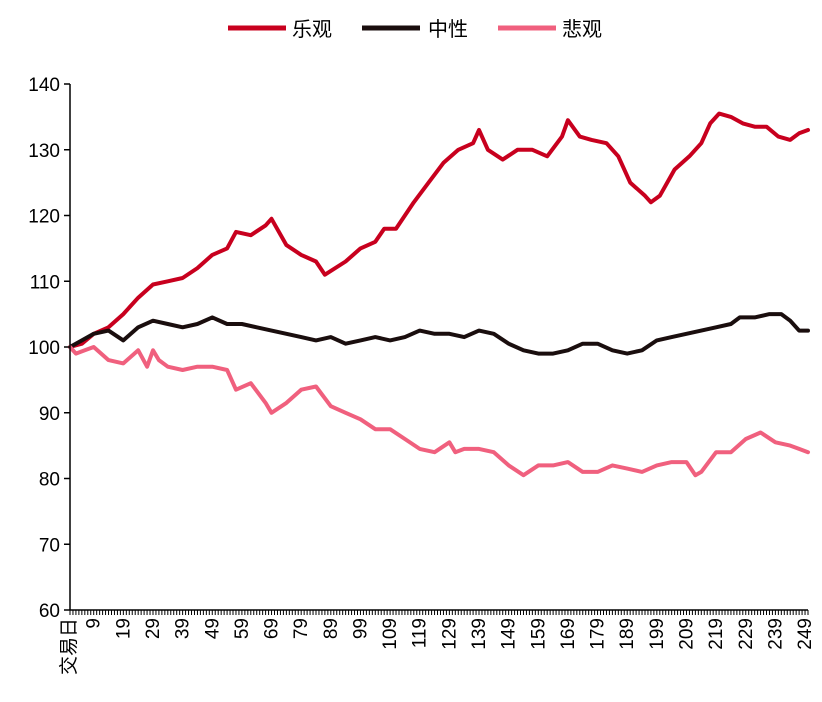 Image resolution: width=822 pixels, height=702 pixels. What do you see at coordinates (44, 217) in the screenshot?
I see `y-tick-label: 120` at bounding box center [44, 217].